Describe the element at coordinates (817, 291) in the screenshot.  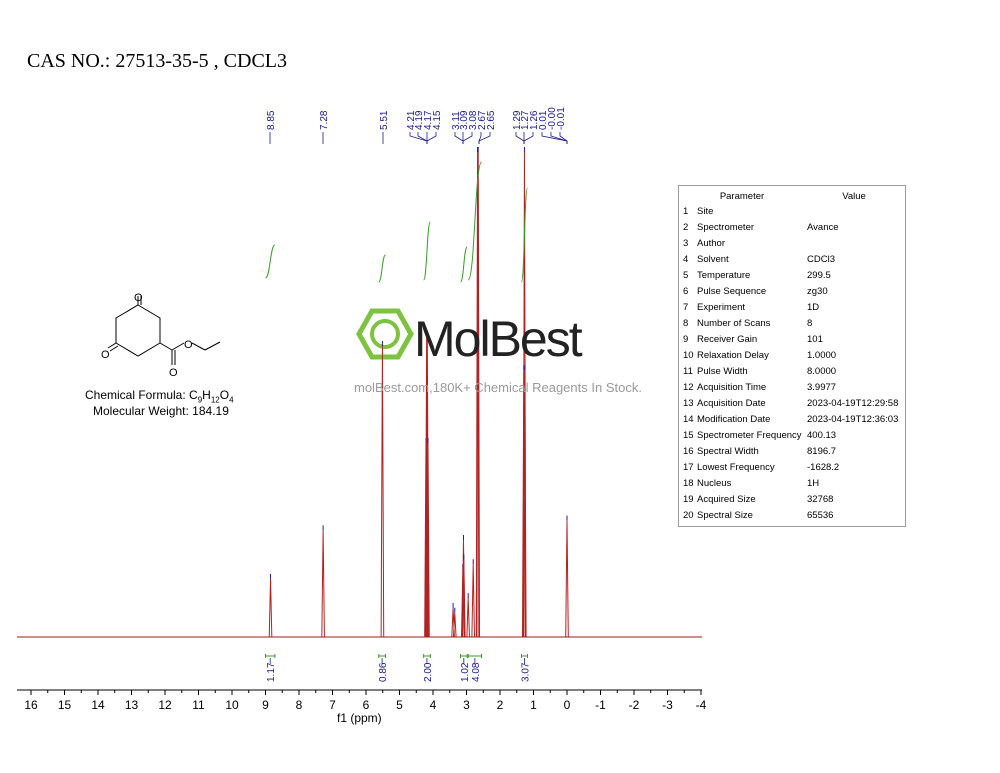
I see `parameter-value: zg30` at that location.